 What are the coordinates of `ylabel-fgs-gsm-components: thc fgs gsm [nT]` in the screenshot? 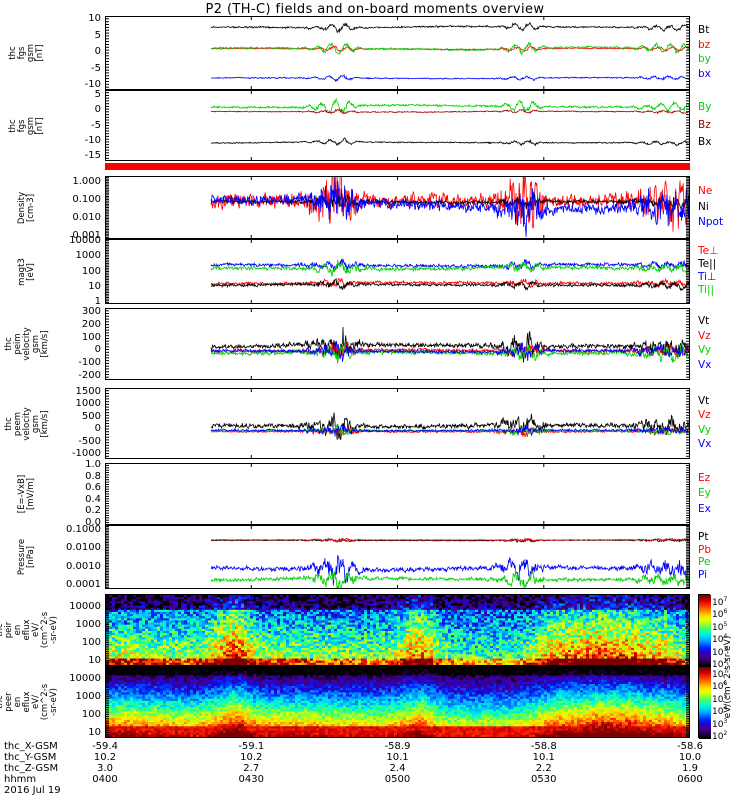 It's located at (26, 53).